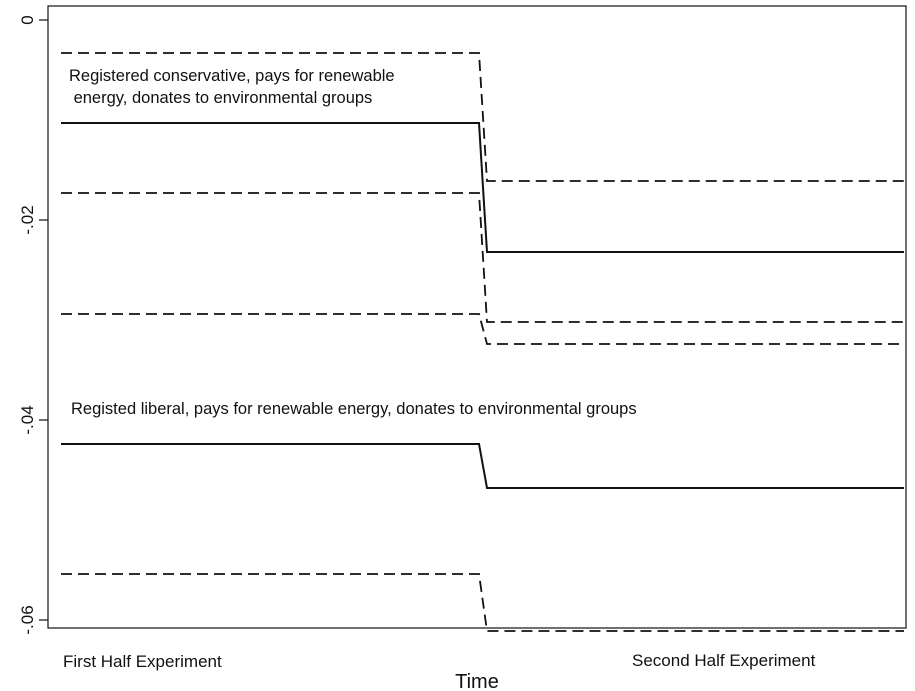 The width and height of the screenshot is (915, 691). Describe the element at coordinates (142, 661) in the screenshot. I see `x-category-label-first: First Half Experiment` at that location.